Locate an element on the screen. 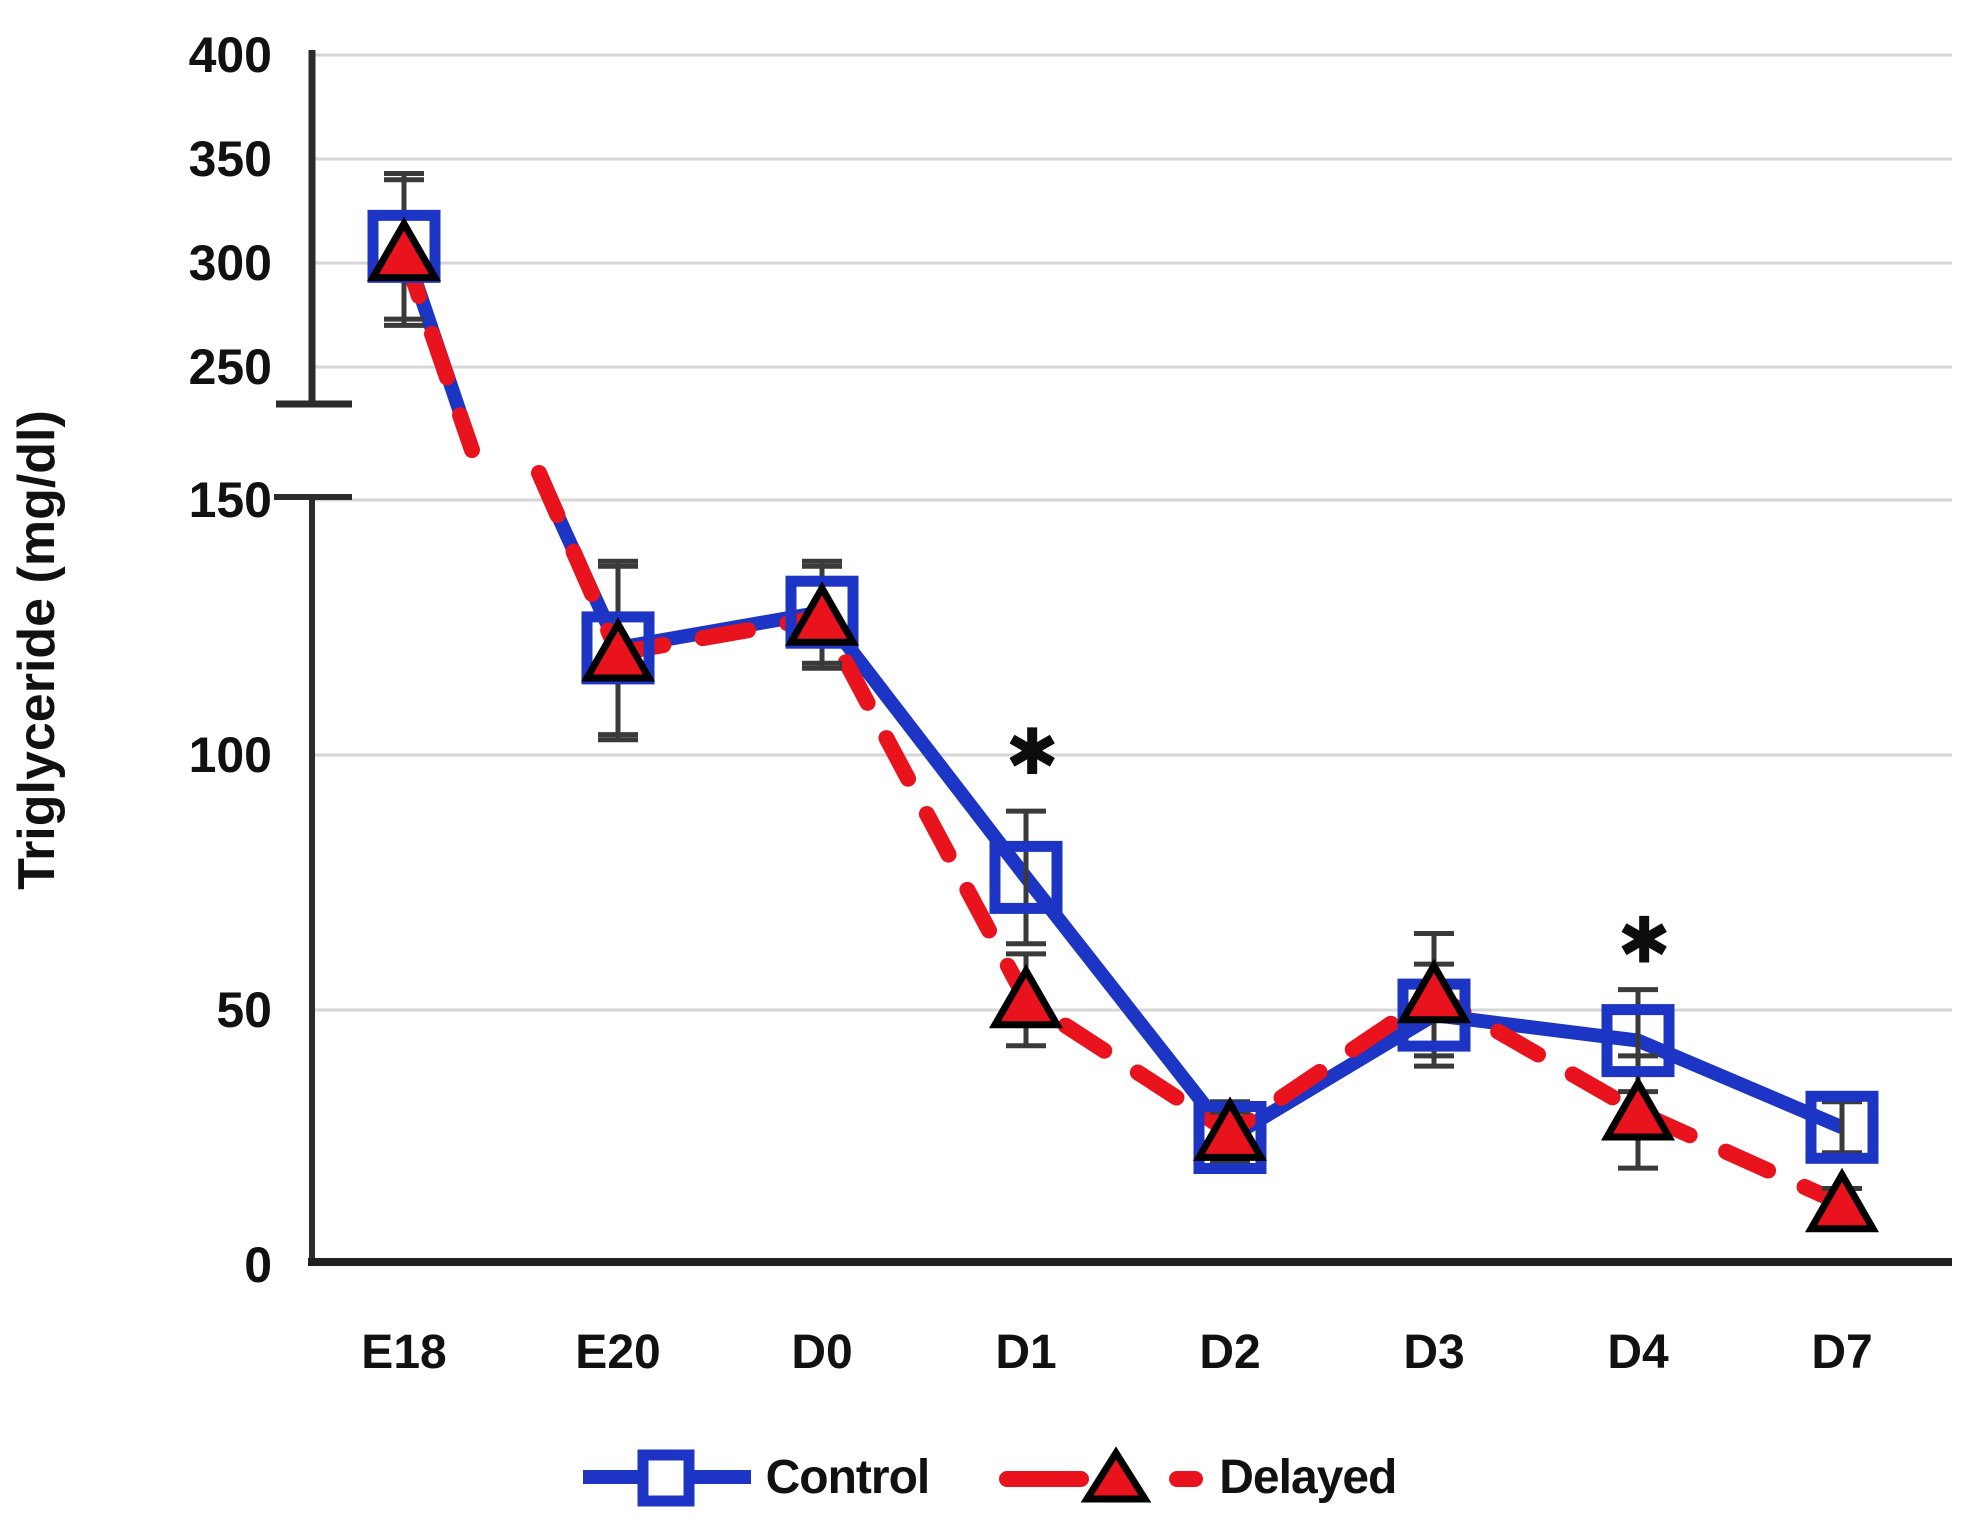 The width and height of the screenshot is (1977, 1540). x-tick-label-D4: D4 is located at coordinates (1638, 1352).